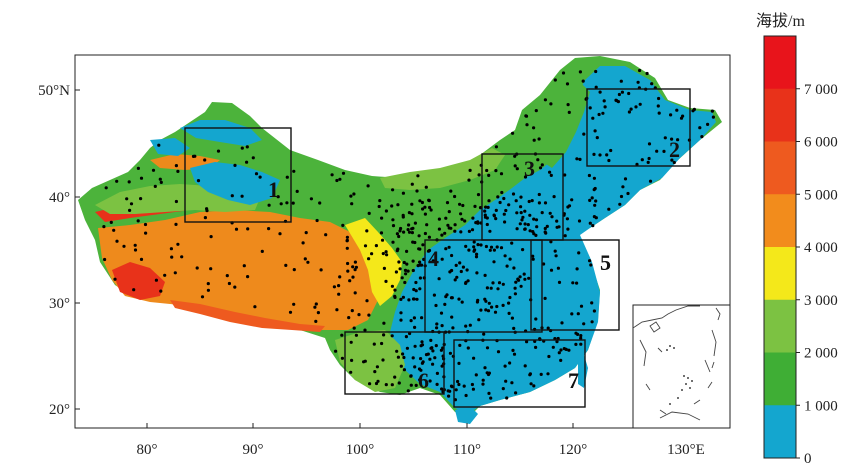 This screenshot has width=850, height=471. I want to click on highpeak-himalaya, so click(247, 316).